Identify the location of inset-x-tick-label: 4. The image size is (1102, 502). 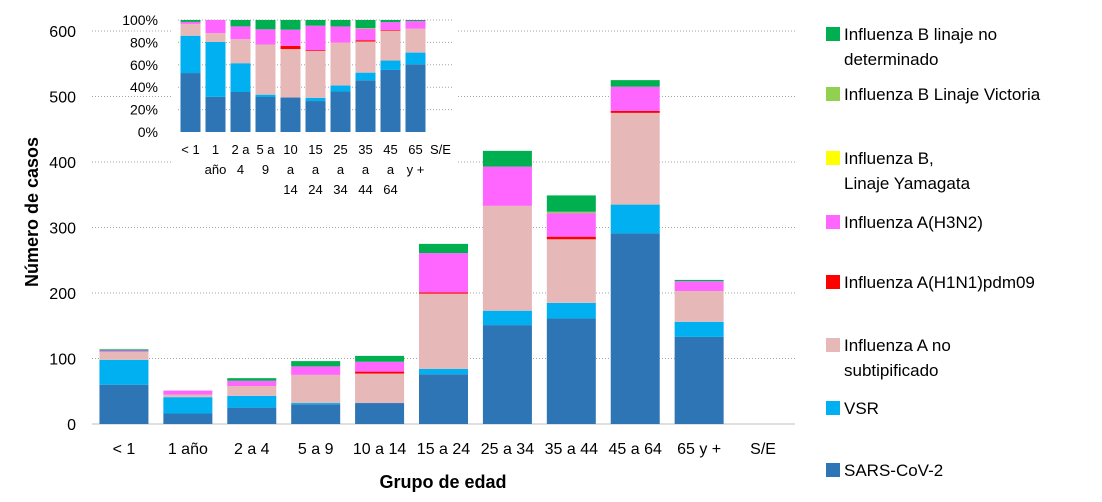
(240, 169).